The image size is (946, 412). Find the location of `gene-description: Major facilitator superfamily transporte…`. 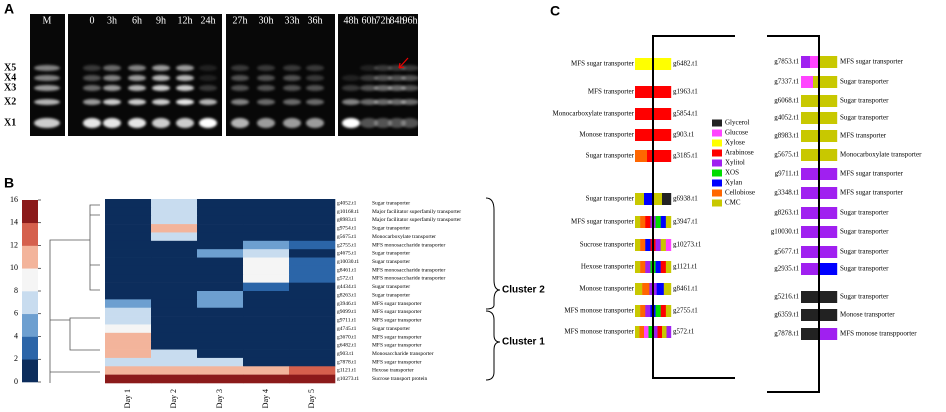

gene-description: Major facilitator superfamily transporte… is located at coordinates (416, 211).